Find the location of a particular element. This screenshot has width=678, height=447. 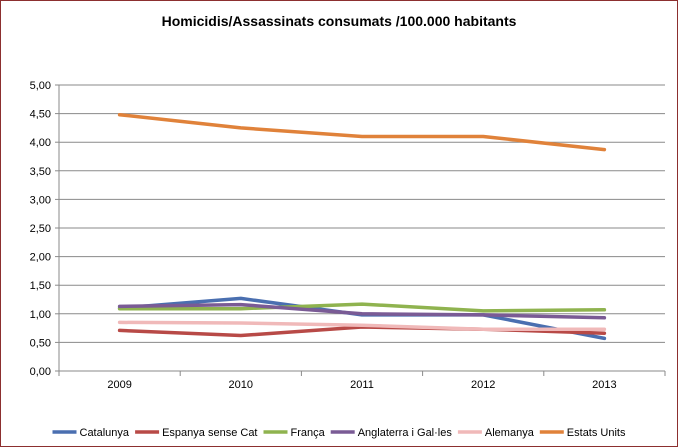

x-tick-label: 2012 is located at coordinates (483, 385).